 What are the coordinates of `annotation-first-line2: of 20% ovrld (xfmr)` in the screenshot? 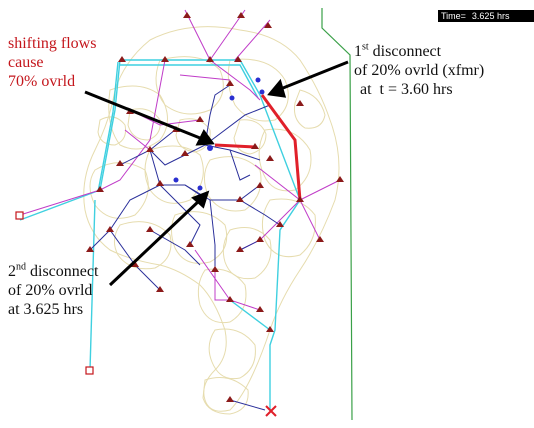 It's located at (419, 70).